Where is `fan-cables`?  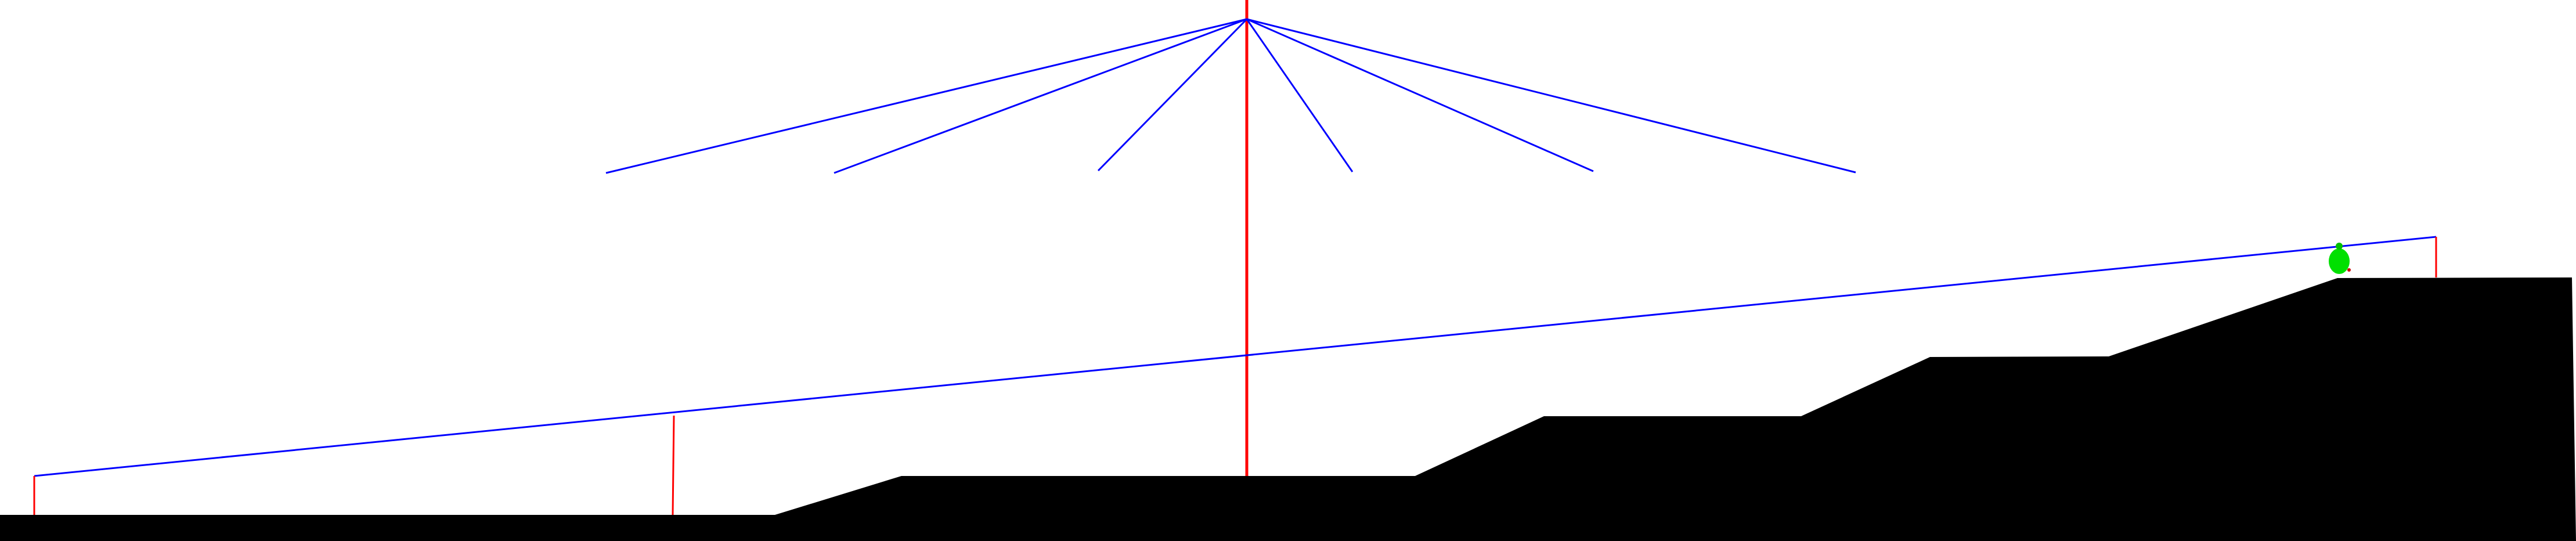
fan-cables is located at coordinates (1231, 96).